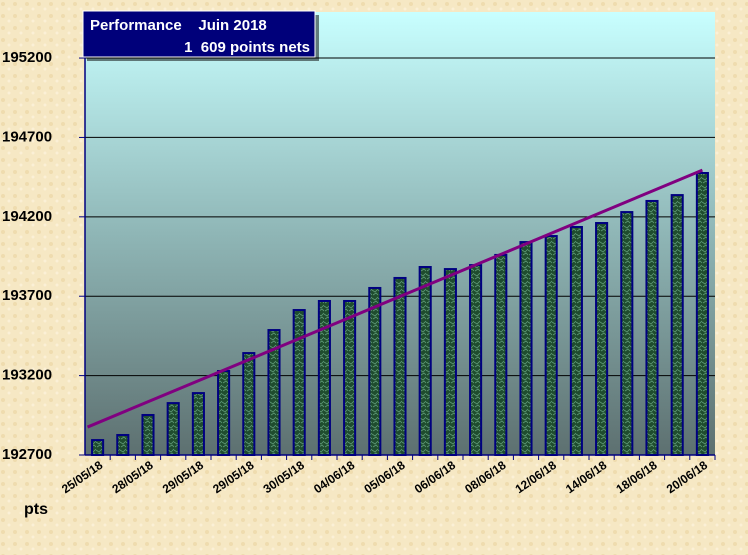 The width and height of the screenshot is (748, 555). What do you see at coordinates (27, 216) in the screenshot?
I see `y-tick-label: 194200` at bounding box center [27, 216].